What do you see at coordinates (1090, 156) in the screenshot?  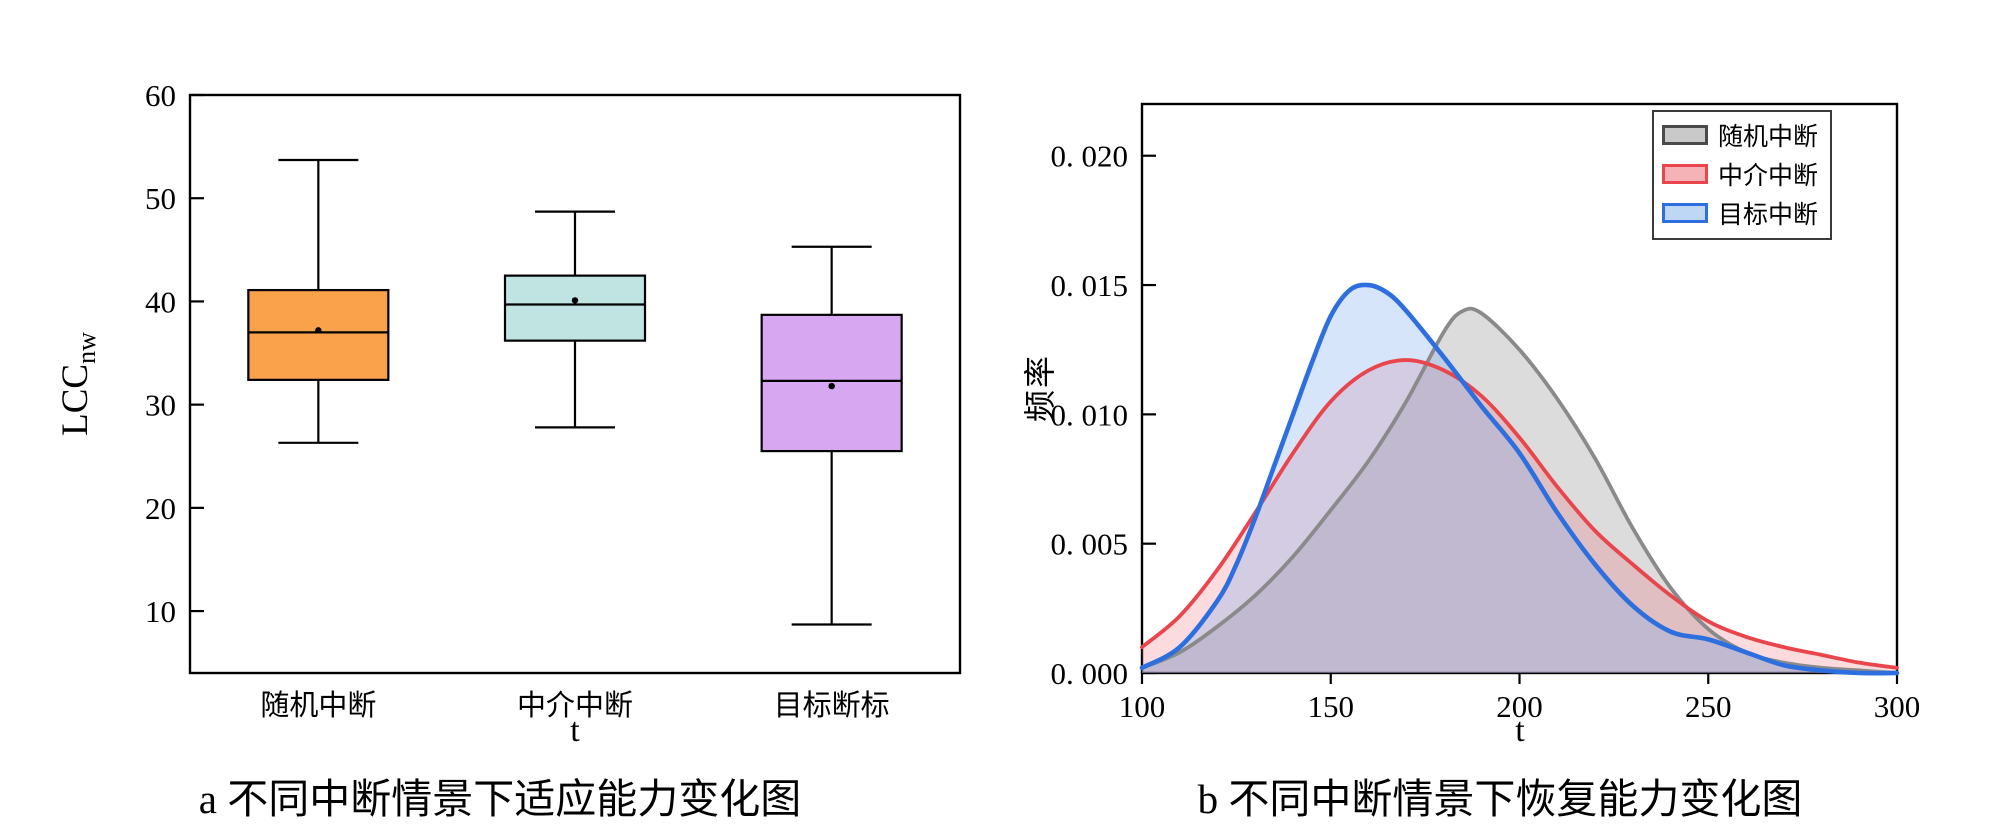 I see `svg-text: 0. 020` at bounding box center [1090, 156].